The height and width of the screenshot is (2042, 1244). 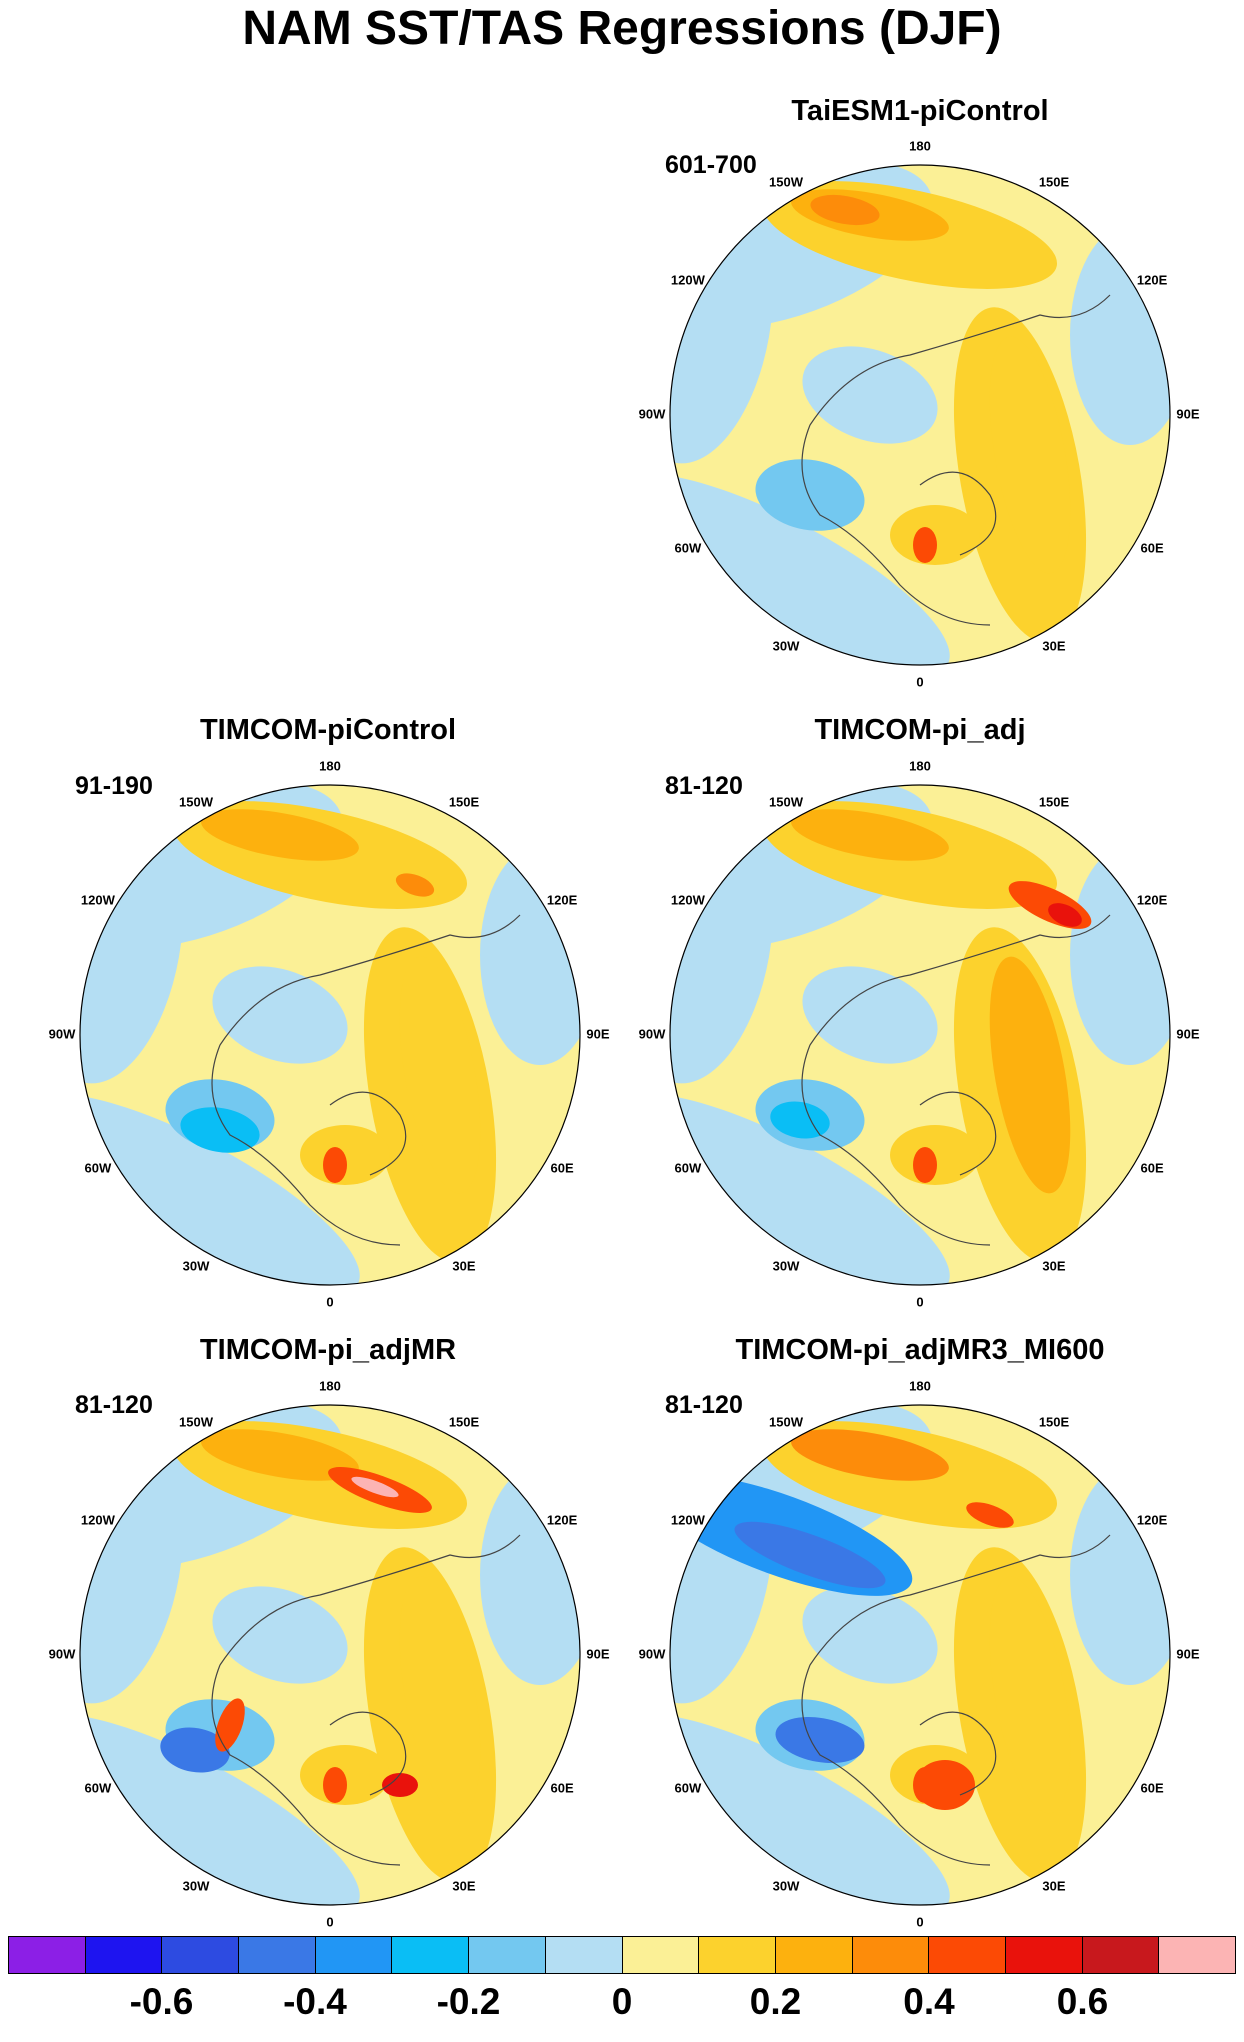 What do you see at coordinates (945, 1785) in the screenshot?
I see `warm-spot-europe` at bounding box center [945, 1785].